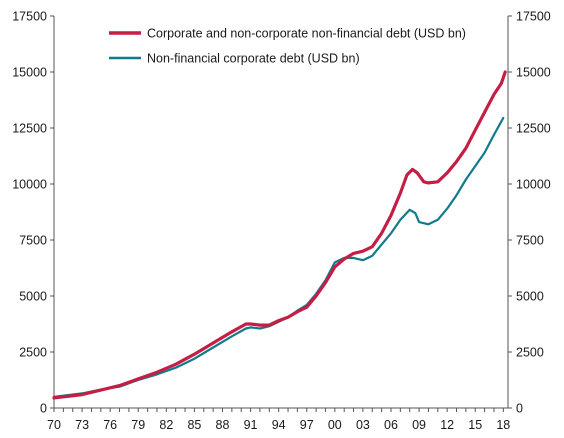  What do you see at coordinates (29, 73) in the screenshot?
I see `y-tick-label-left: 15000` at bounding box center [29, 73].